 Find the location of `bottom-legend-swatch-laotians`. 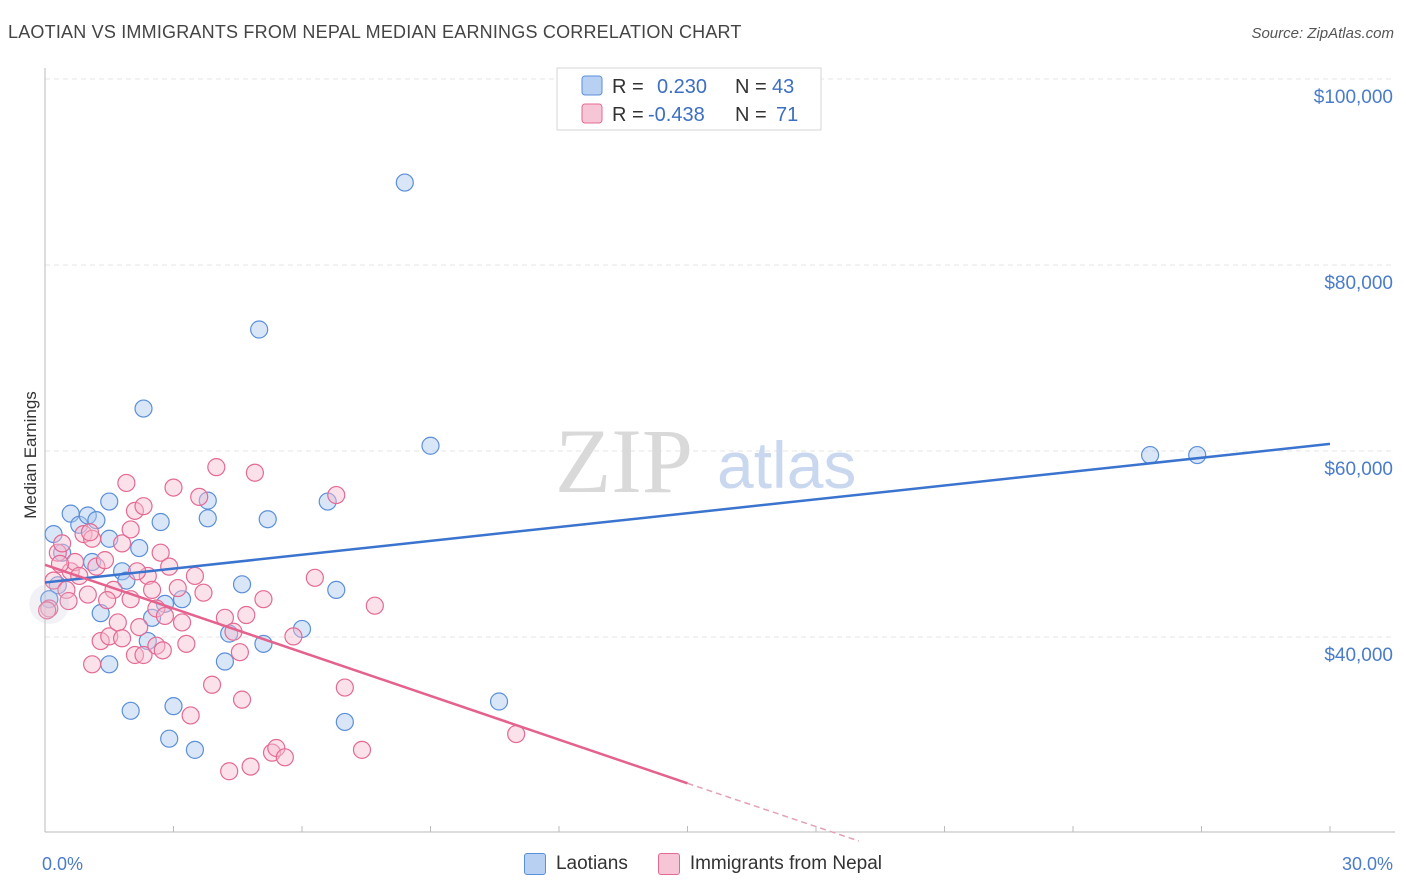

bottom-legend-swatch-laotians is located at coordinates (534, 864).